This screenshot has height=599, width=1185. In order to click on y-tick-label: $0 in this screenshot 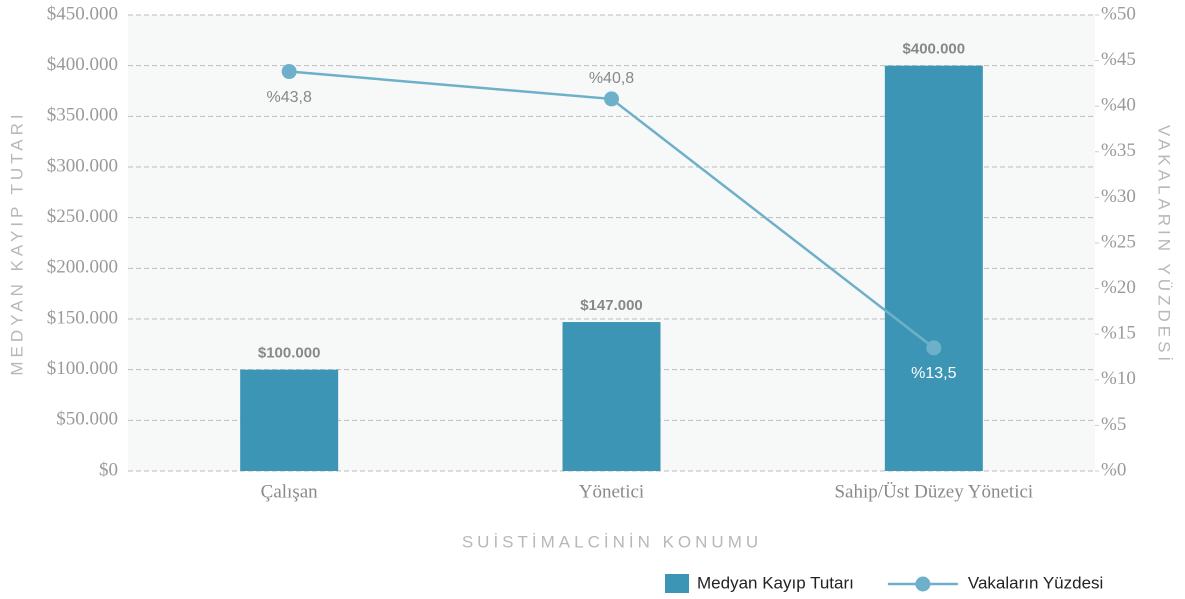, I will do `click(108, 469)`.